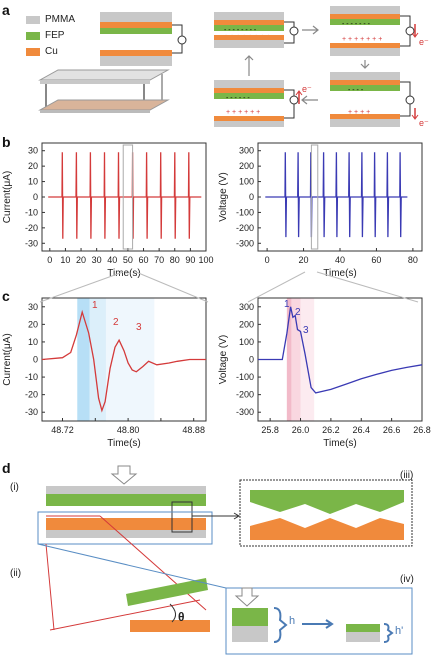  Describe the element at coordinates (51, 51) in the screenshot. I see `legend-label: Cu` at that location.